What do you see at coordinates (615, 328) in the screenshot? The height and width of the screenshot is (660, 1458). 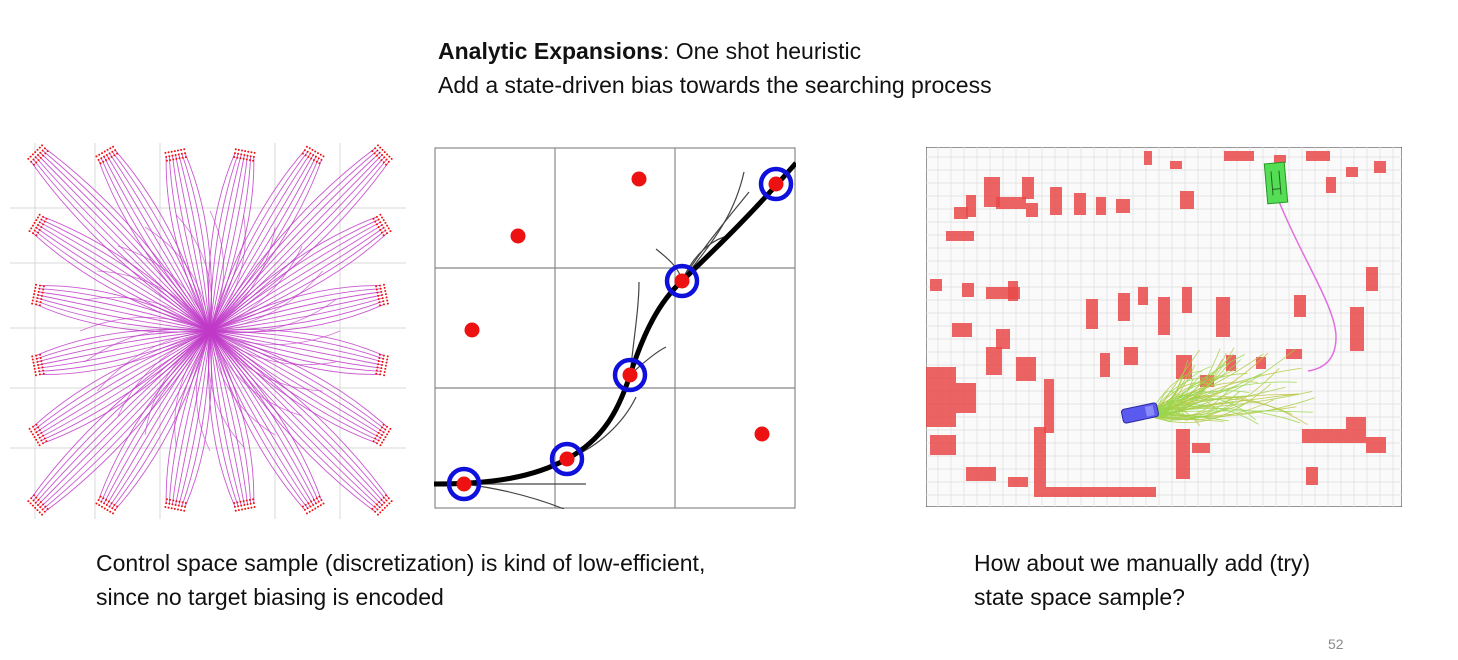 I see `state-grid-figure` at bounding box center [615, 328].